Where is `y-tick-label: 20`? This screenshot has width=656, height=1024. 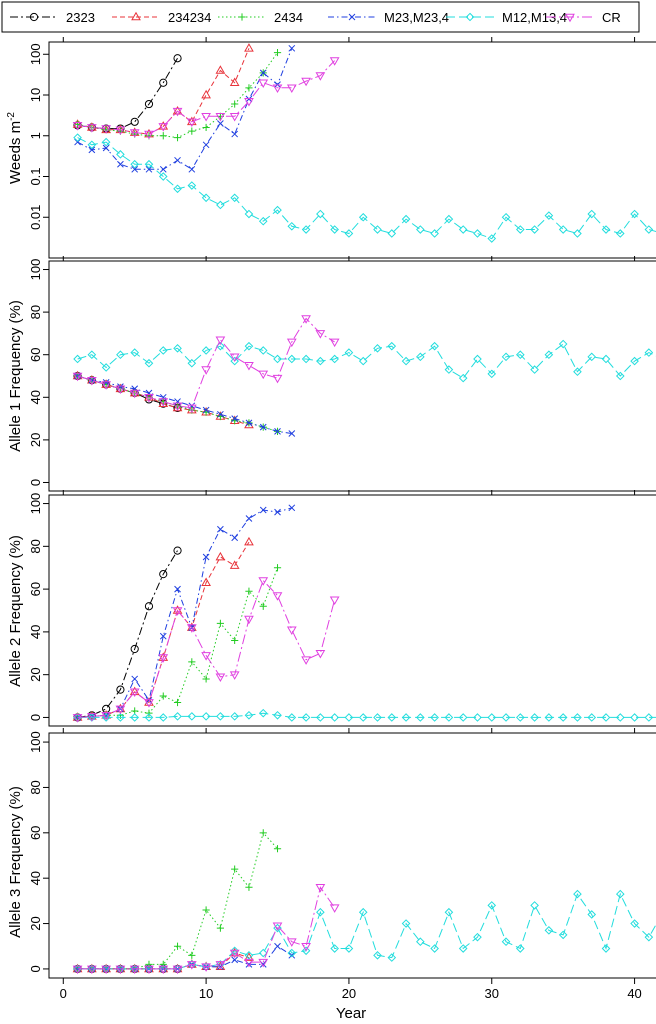 y-tick-label: 20 is located at coordinates (35, 923).